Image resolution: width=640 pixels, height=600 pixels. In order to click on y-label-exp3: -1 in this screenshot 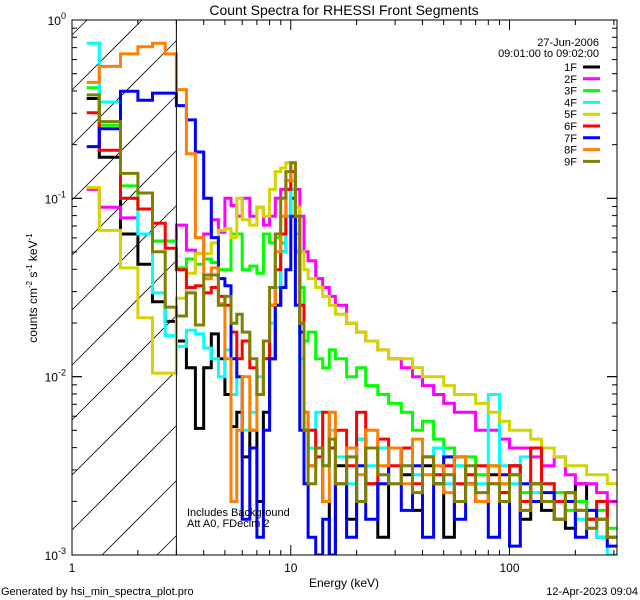, I will do `click(29, 237)`.